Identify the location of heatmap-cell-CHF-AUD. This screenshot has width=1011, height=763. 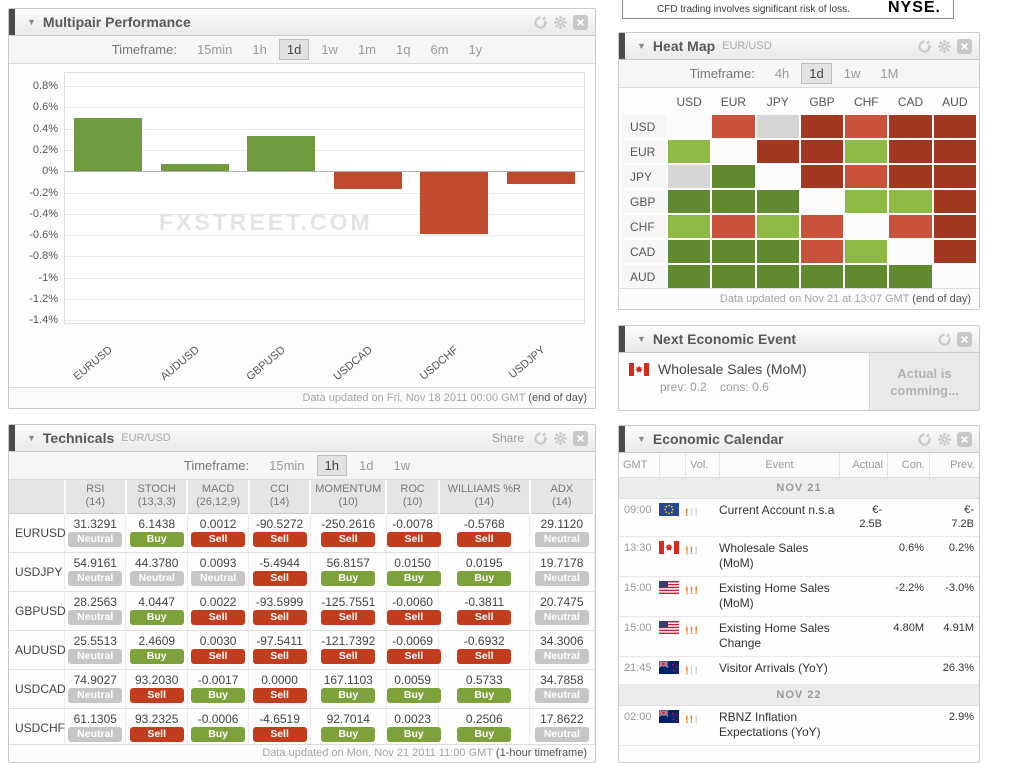
(954, 226).